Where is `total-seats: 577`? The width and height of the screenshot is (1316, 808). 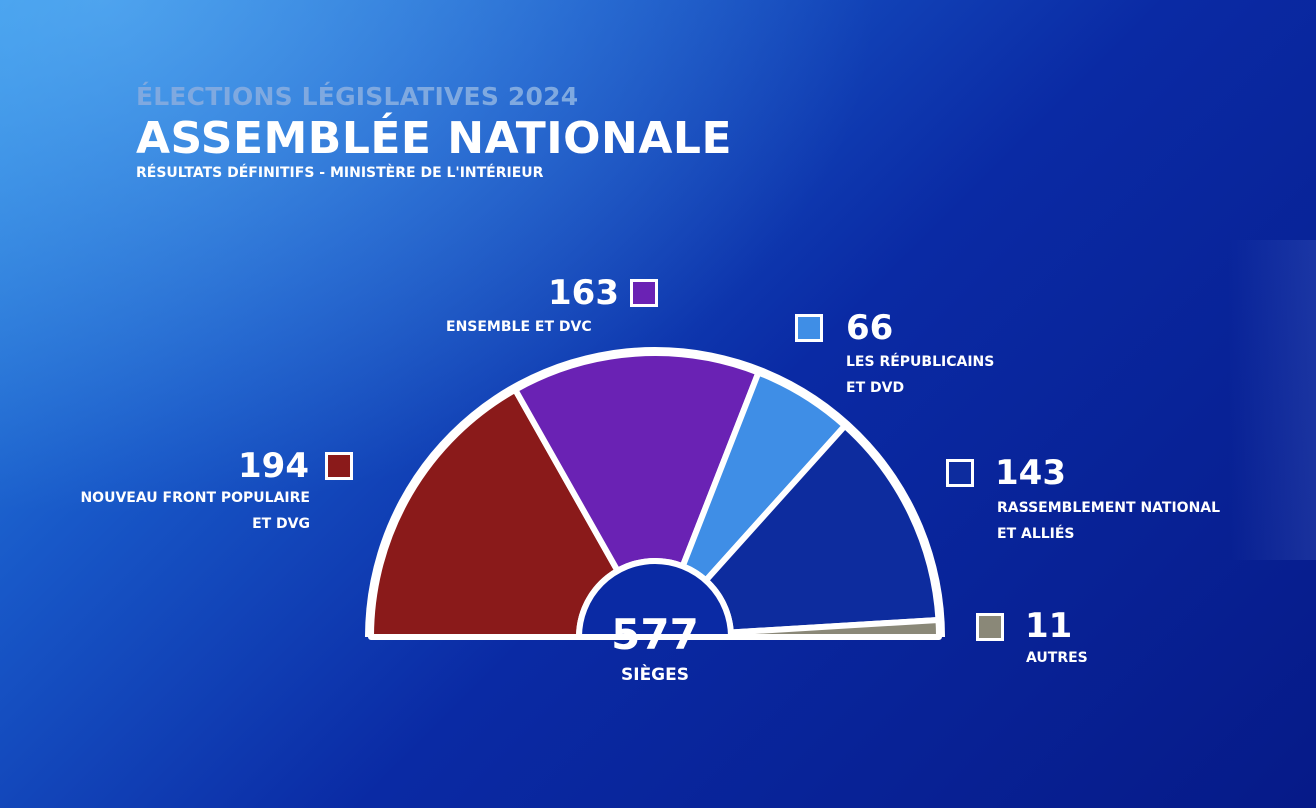 total-seats: 577 is located at coordinates (655, 634).